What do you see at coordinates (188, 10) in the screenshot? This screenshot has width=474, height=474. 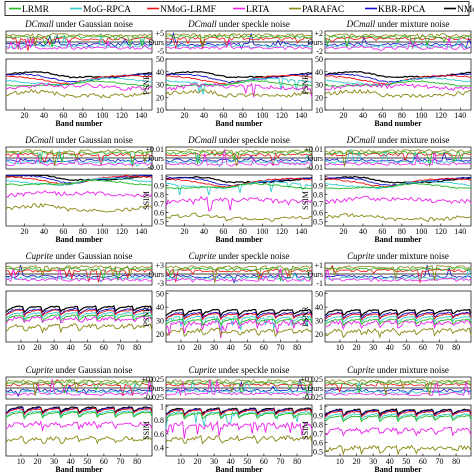 I see `legend-label: NMoG-LRMF` at bounding box center [188, 10].